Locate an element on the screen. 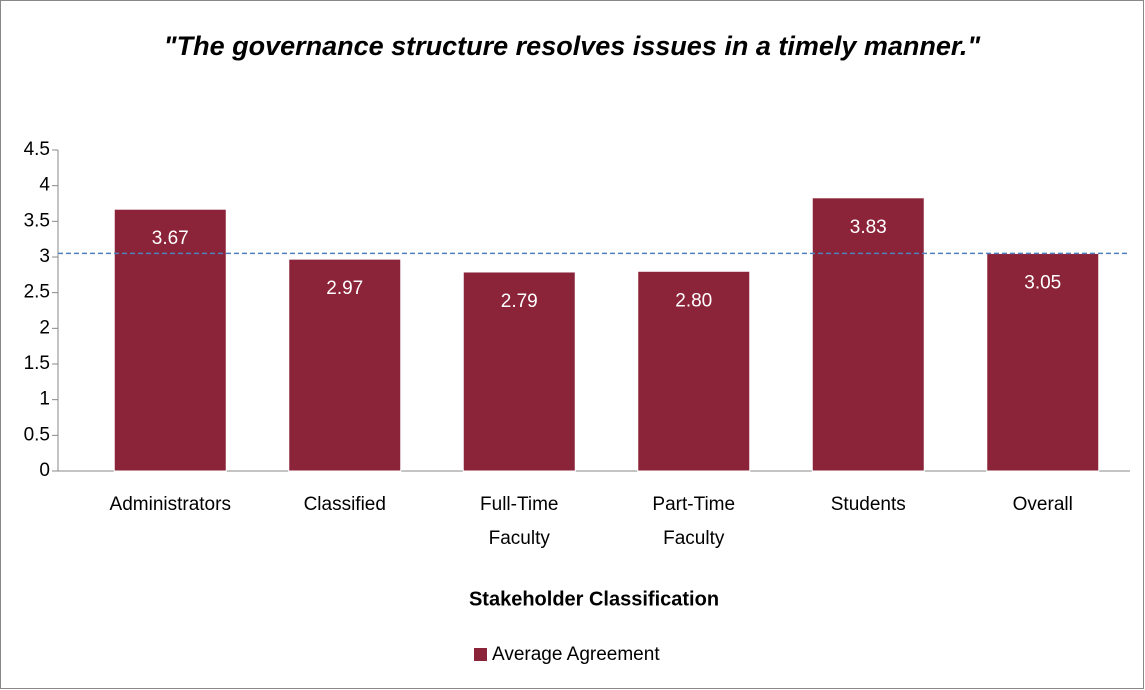 The image size is (1145, 690). data-label: 2.79 is located at coordinates (519, 301).